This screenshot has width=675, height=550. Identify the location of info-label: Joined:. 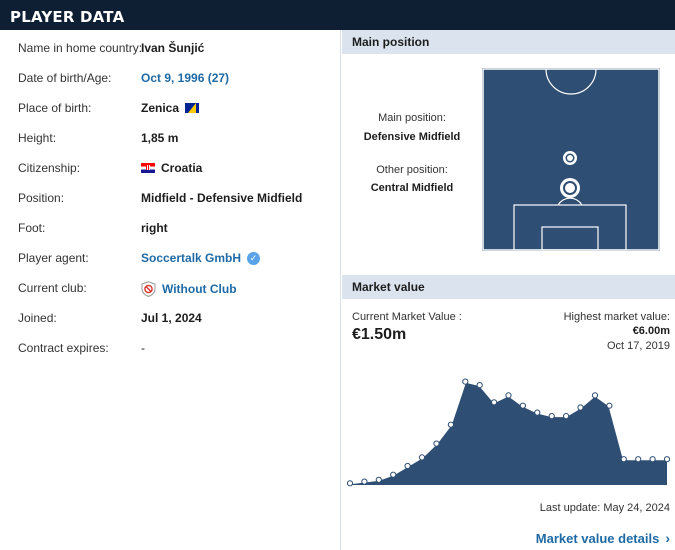
(37, 318).